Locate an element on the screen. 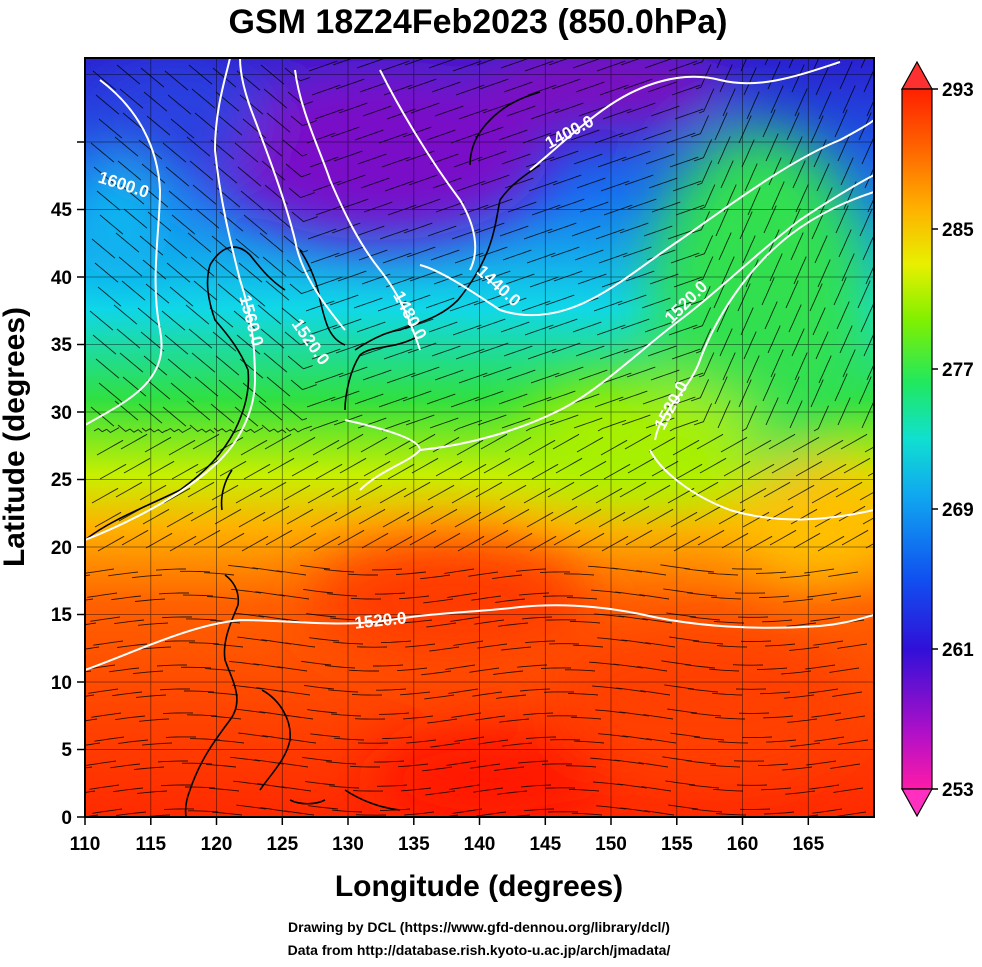 The width and height of the screenshot is (982, 967). x-tick-label: 155 is located at coordinates (677, 844).